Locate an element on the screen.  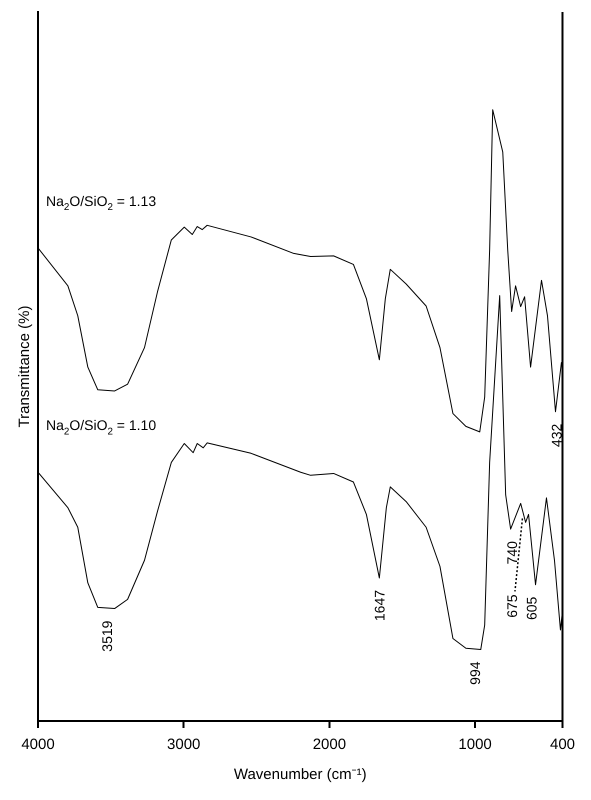
x-tick-label: 3000 is located at coordinates (183, 745).